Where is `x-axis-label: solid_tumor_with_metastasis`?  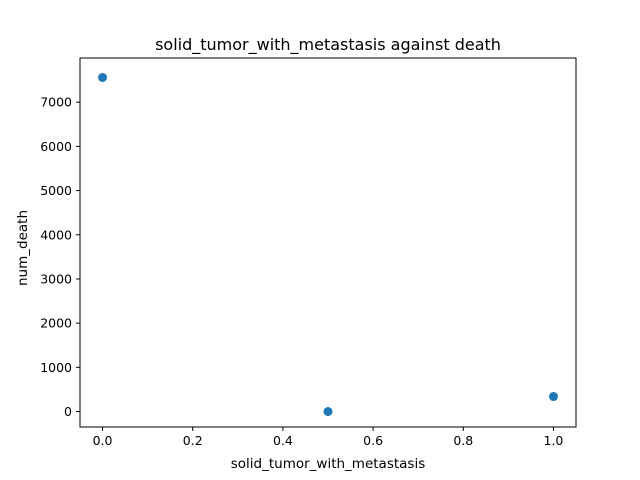
x-axis-label: solid_tumor_with_metastasis is located at coordinates (328, 464).